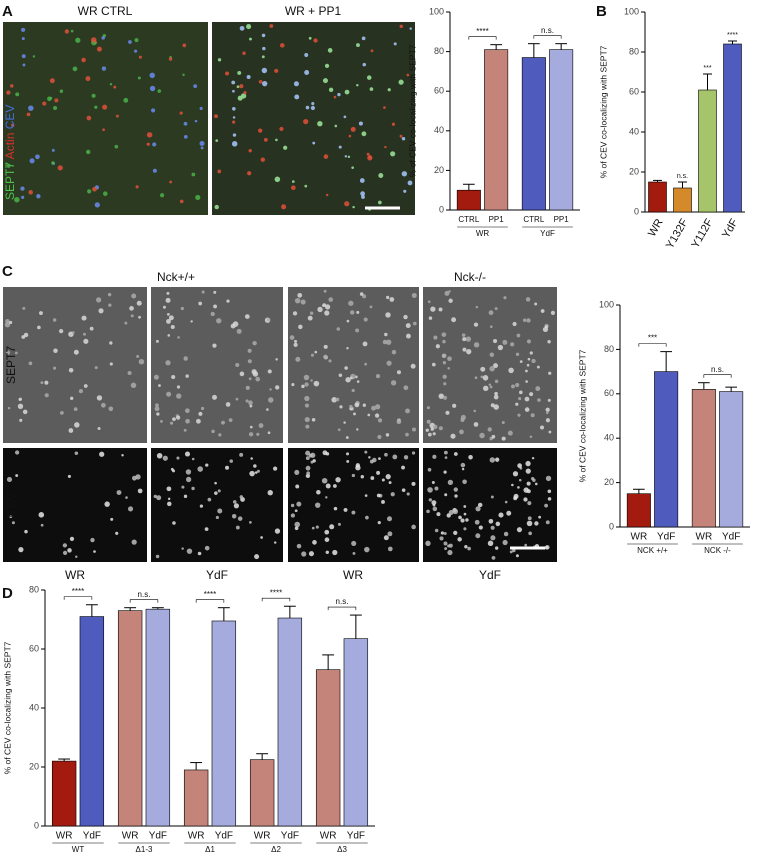 The width and height of the screenshot is (763, 859). I want to click on significance-label: ****, so click(210, 594).